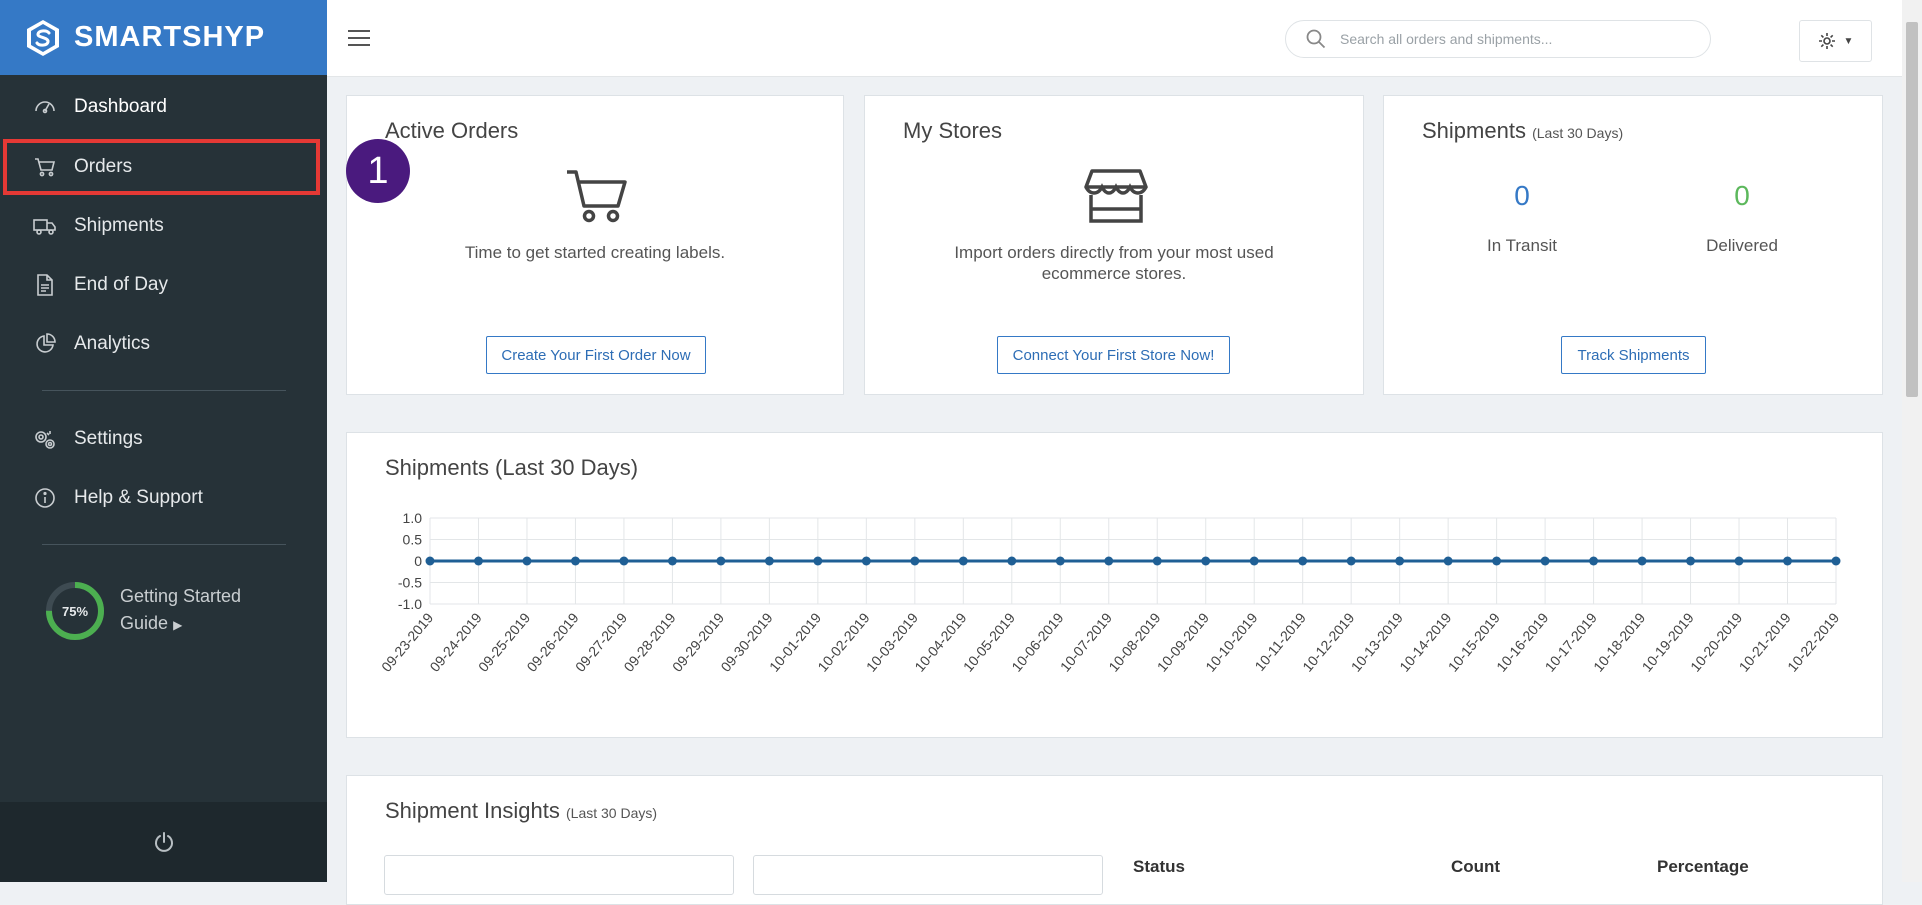  I want to click on search-input, so click(1510, 39).